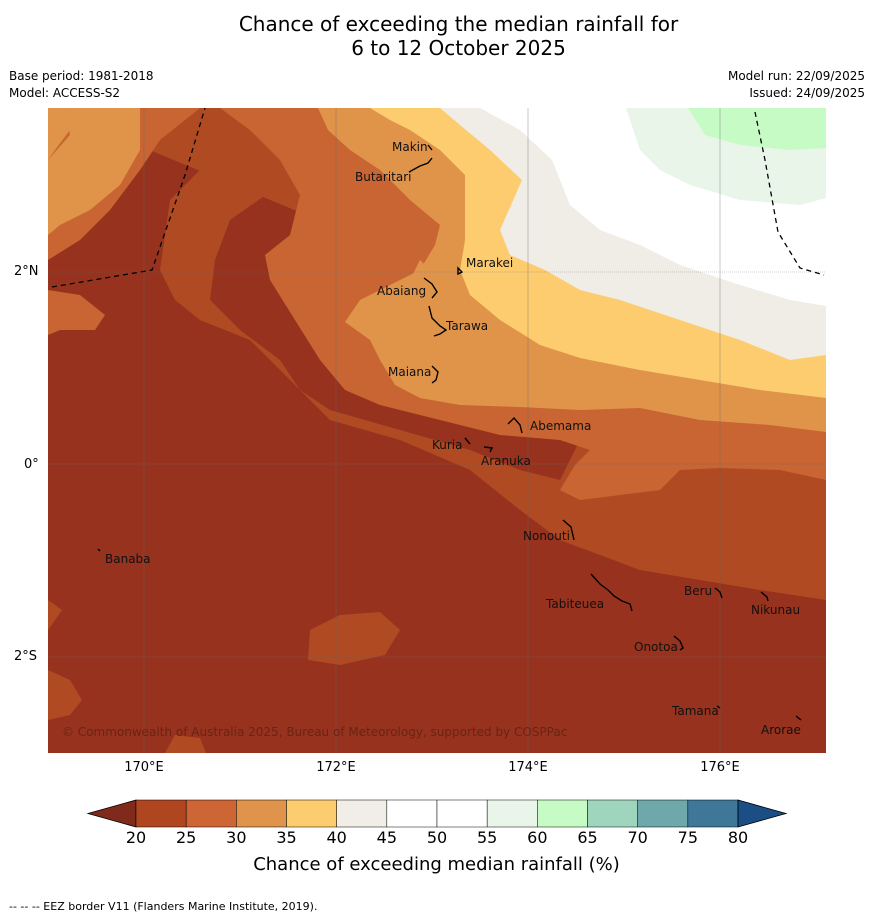 This screenshot has height=919, width=873. What do you see at coordinates (460, 271) in the screenshot?
I see `marakei-outline` at bounding box center [460, 271].